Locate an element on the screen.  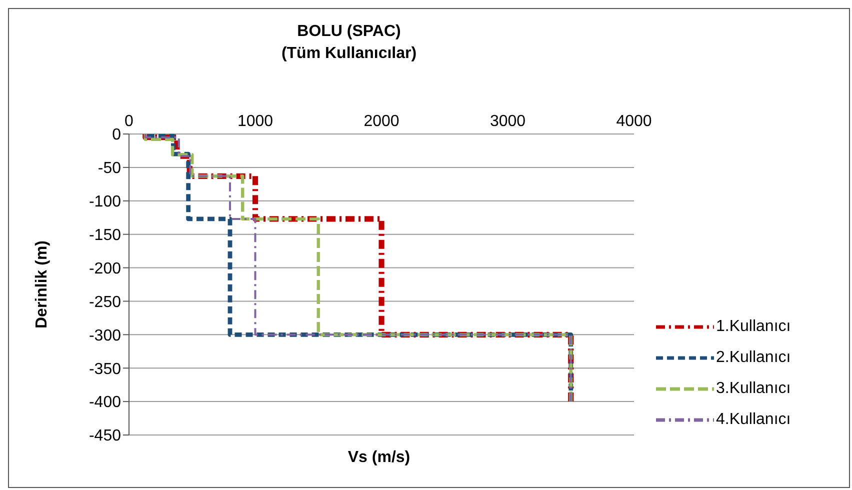
x-tick-label: 0 is located at coordinates (129, 121).